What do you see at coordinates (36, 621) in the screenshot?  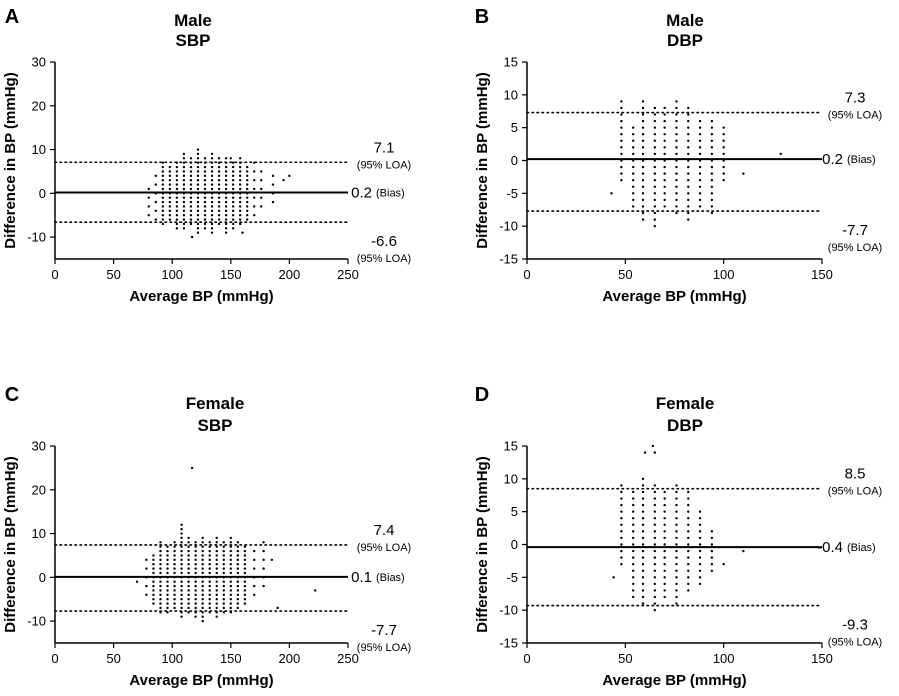 I see `y-tick-label: -10` at bounding box center [36, 621].